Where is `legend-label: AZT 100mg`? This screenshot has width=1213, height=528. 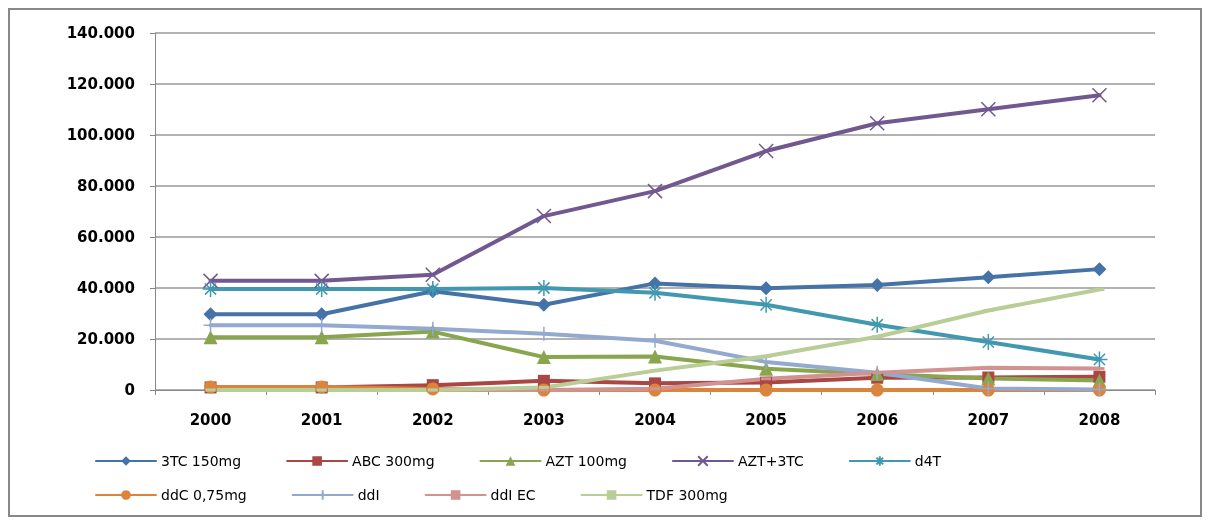 legend-label: AZT 100mg is located at coordinates (586, 461).